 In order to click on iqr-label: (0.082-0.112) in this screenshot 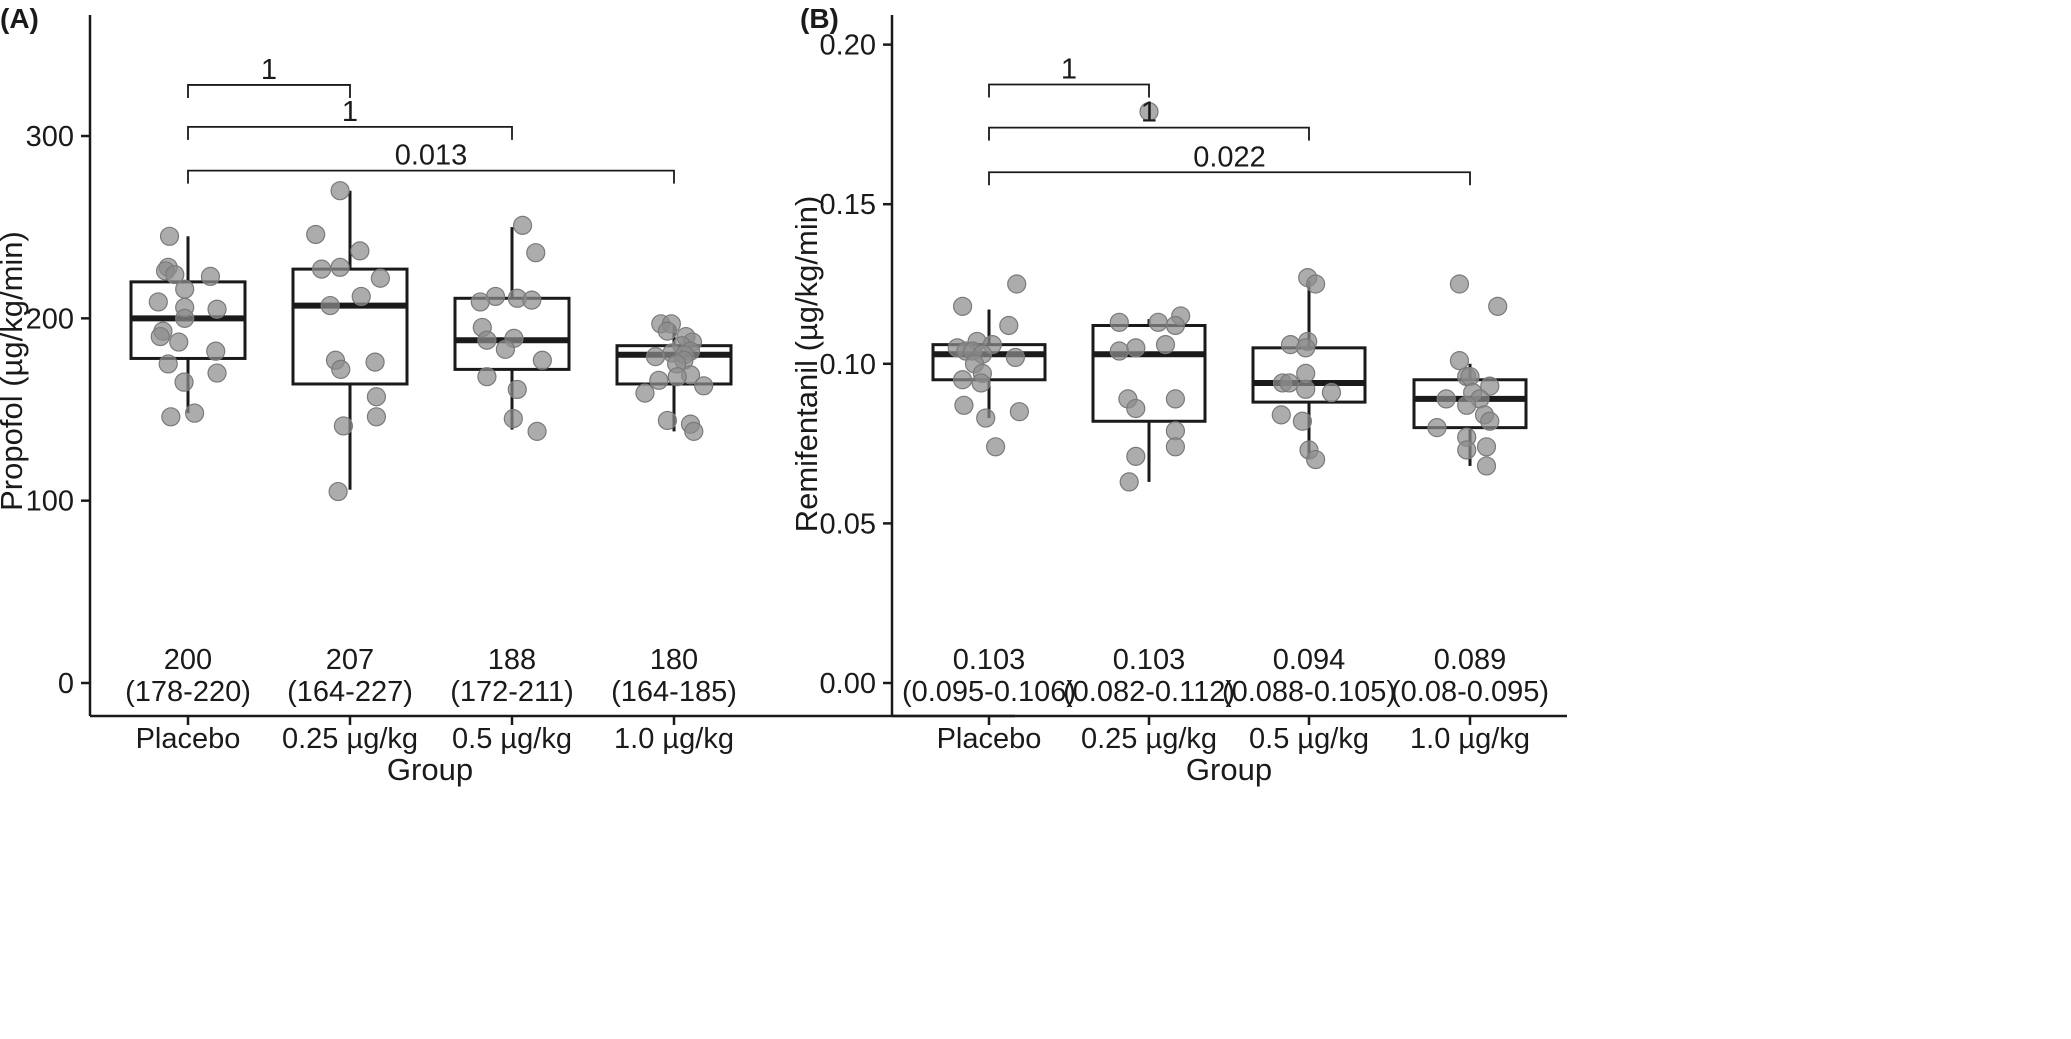, I will do `click(1149, 692)`.